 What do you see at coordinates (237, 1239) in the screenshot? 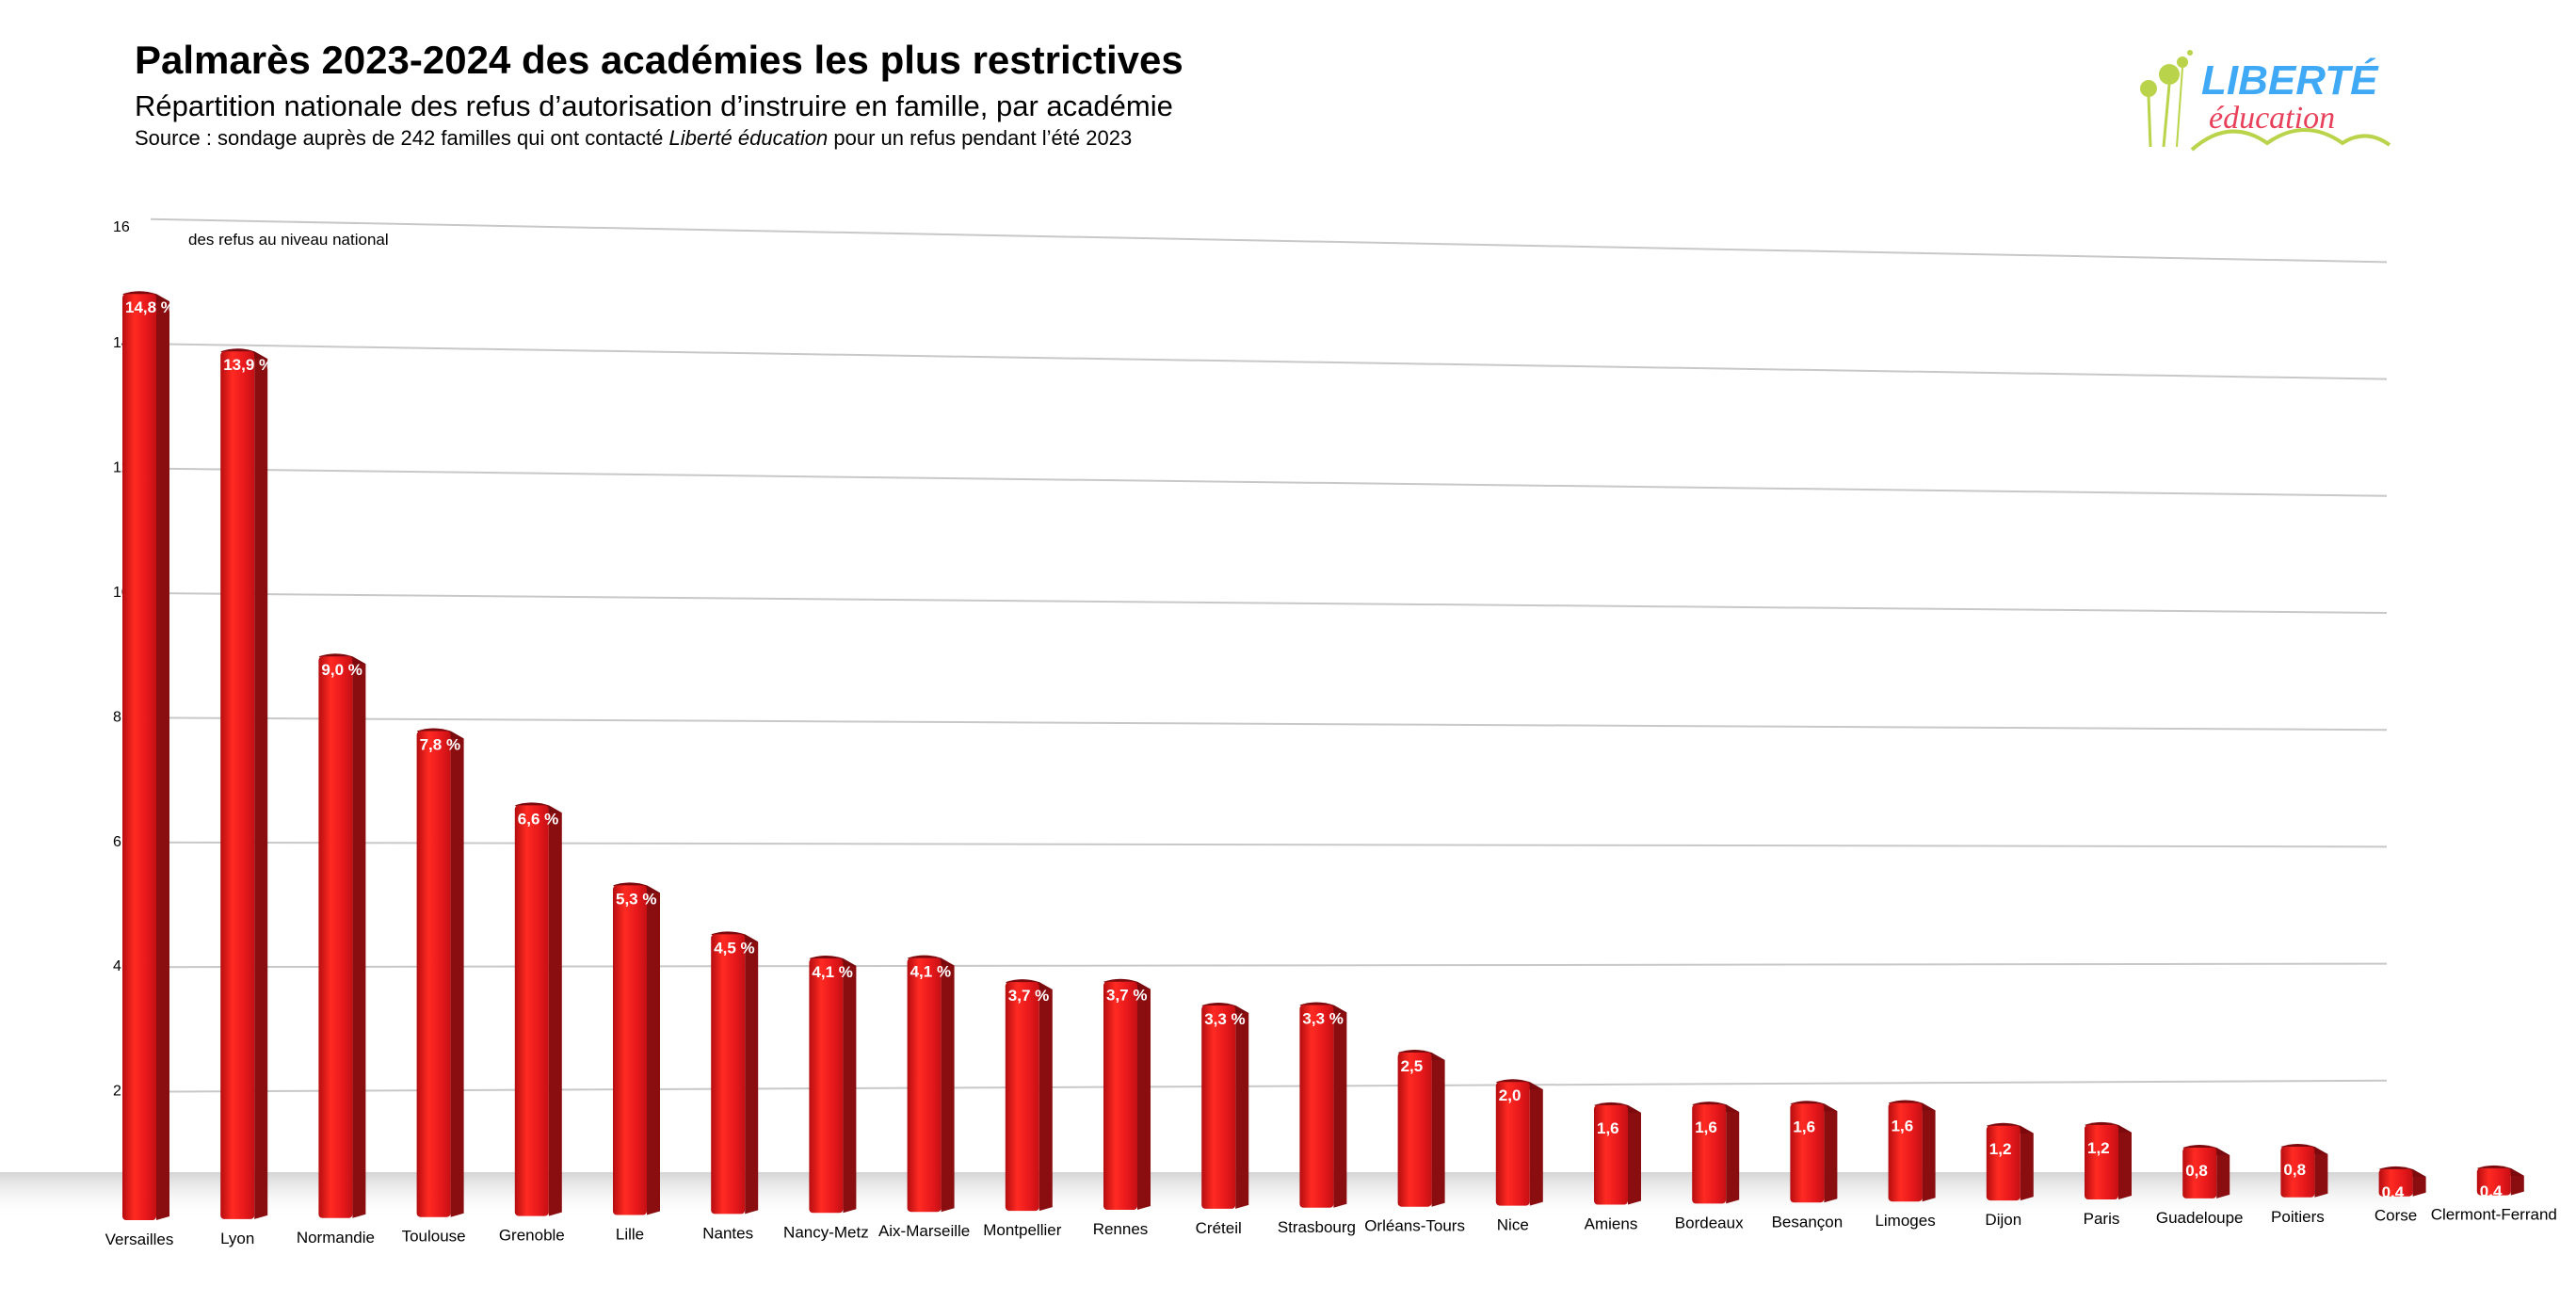
I see `category-label: Lyon` at bounding box center [237, 1239].